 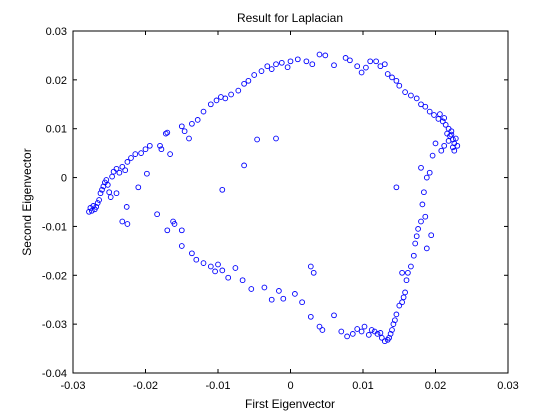 What do you see at coordinates (64, 179) in the screenshot?
I see `y-tick-label: 0` at bounding box center [64, 179].